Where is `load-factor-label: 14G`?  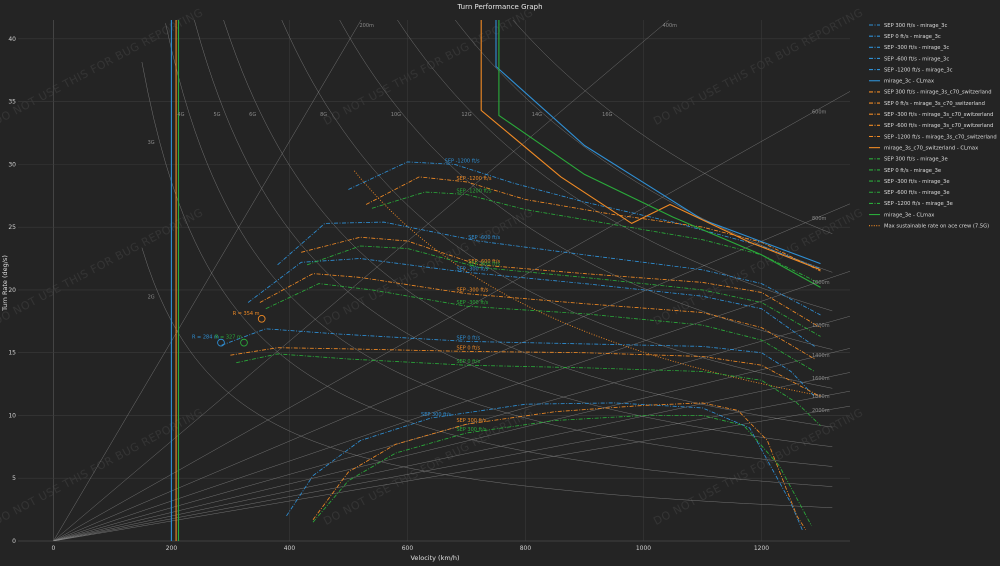
load-factor-label: 14G is located at coordinates (537, 115).